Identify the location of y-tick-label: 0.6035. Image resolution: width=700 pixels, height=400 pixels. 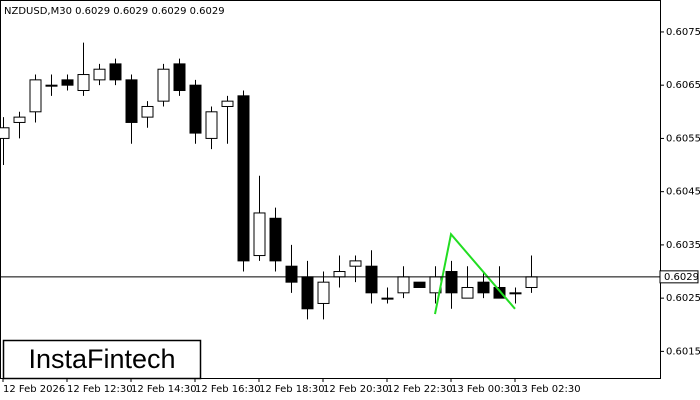
(683, 245).